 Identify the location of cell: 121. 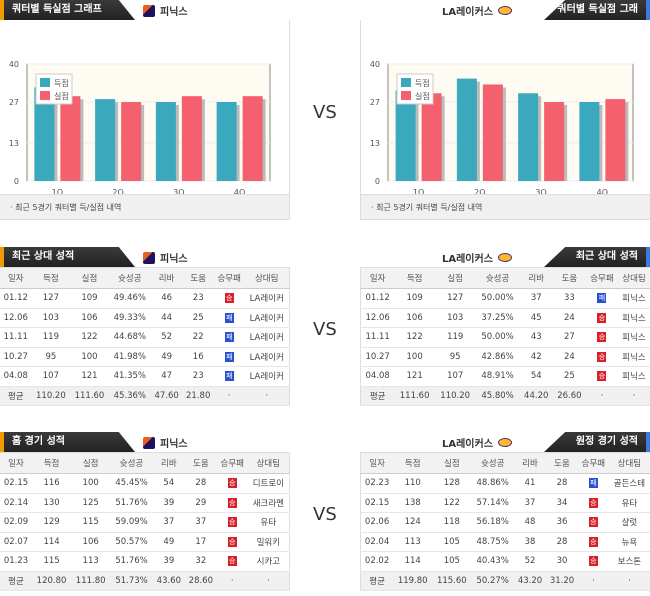
(89, 376).